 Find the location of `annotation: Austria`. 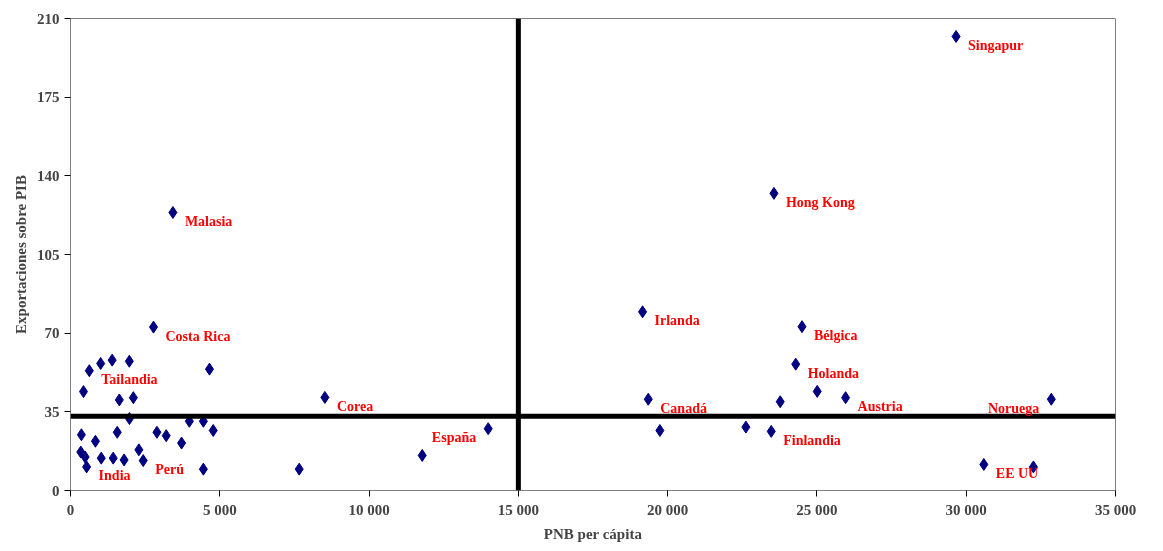

annotation: Austria is located at coordinates (880, 407).